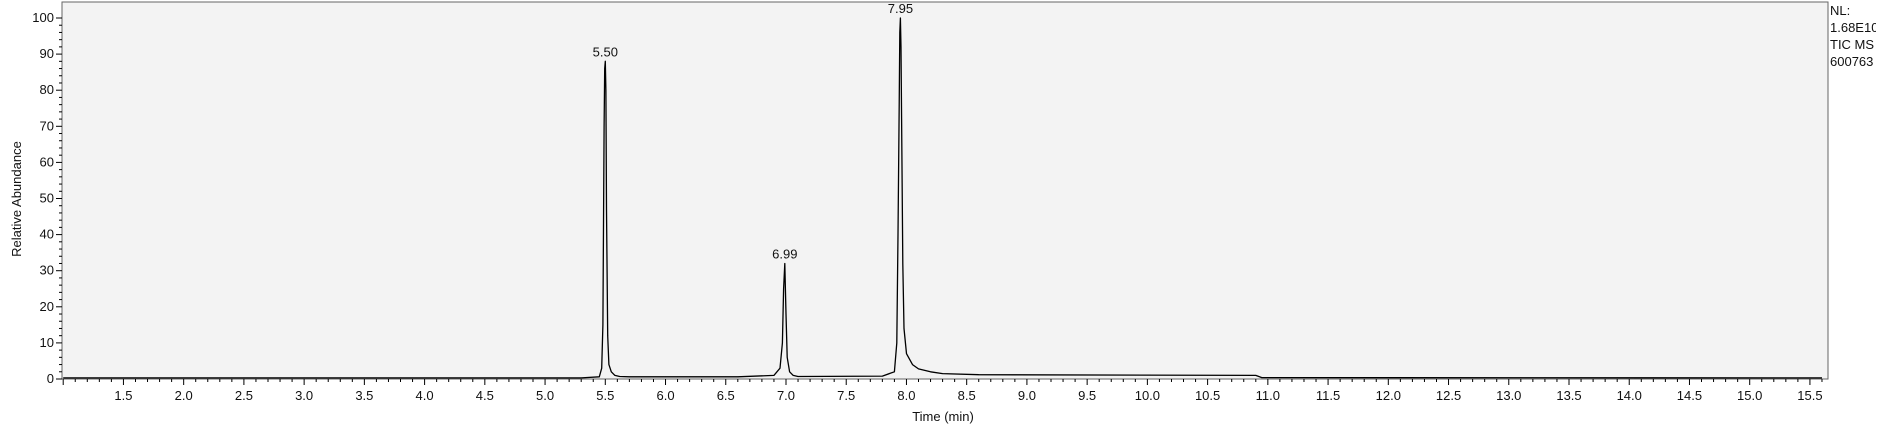 The image size is (1878, 434). Describe the element at coordinates (784, 253) in the screenshot. I see `peak-label: 6.99` at that location.